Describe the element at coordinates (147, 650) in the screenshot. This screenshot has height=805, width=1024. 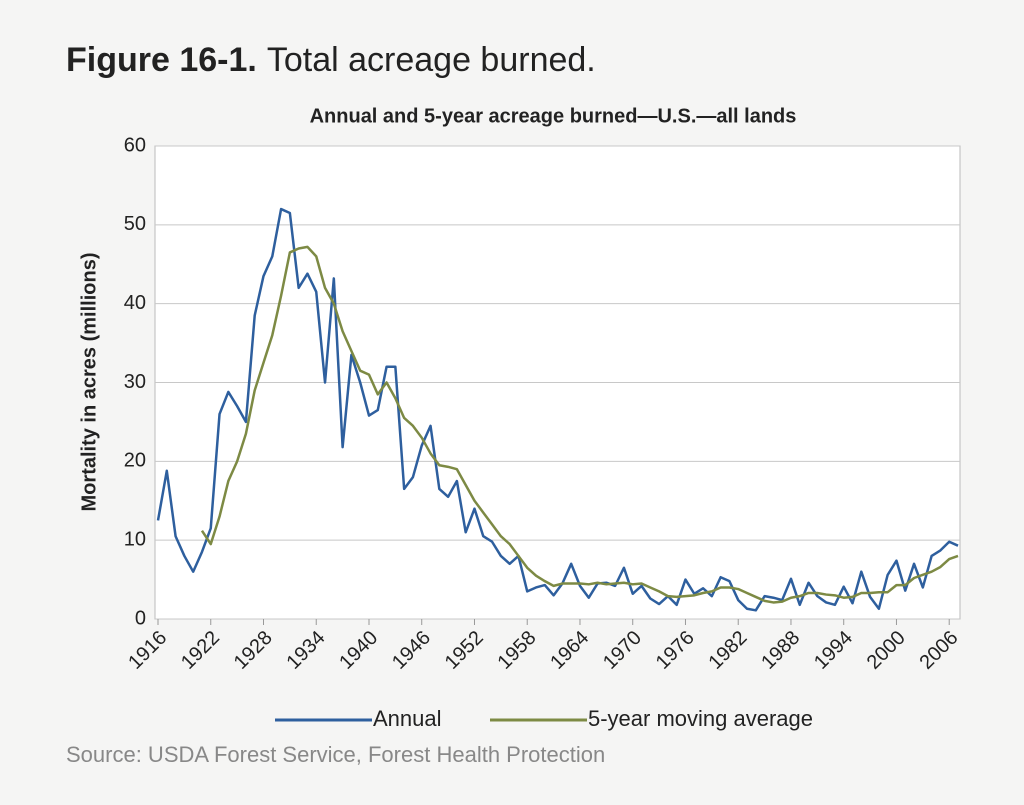
I see `x-tick-label: 1916` at that location.